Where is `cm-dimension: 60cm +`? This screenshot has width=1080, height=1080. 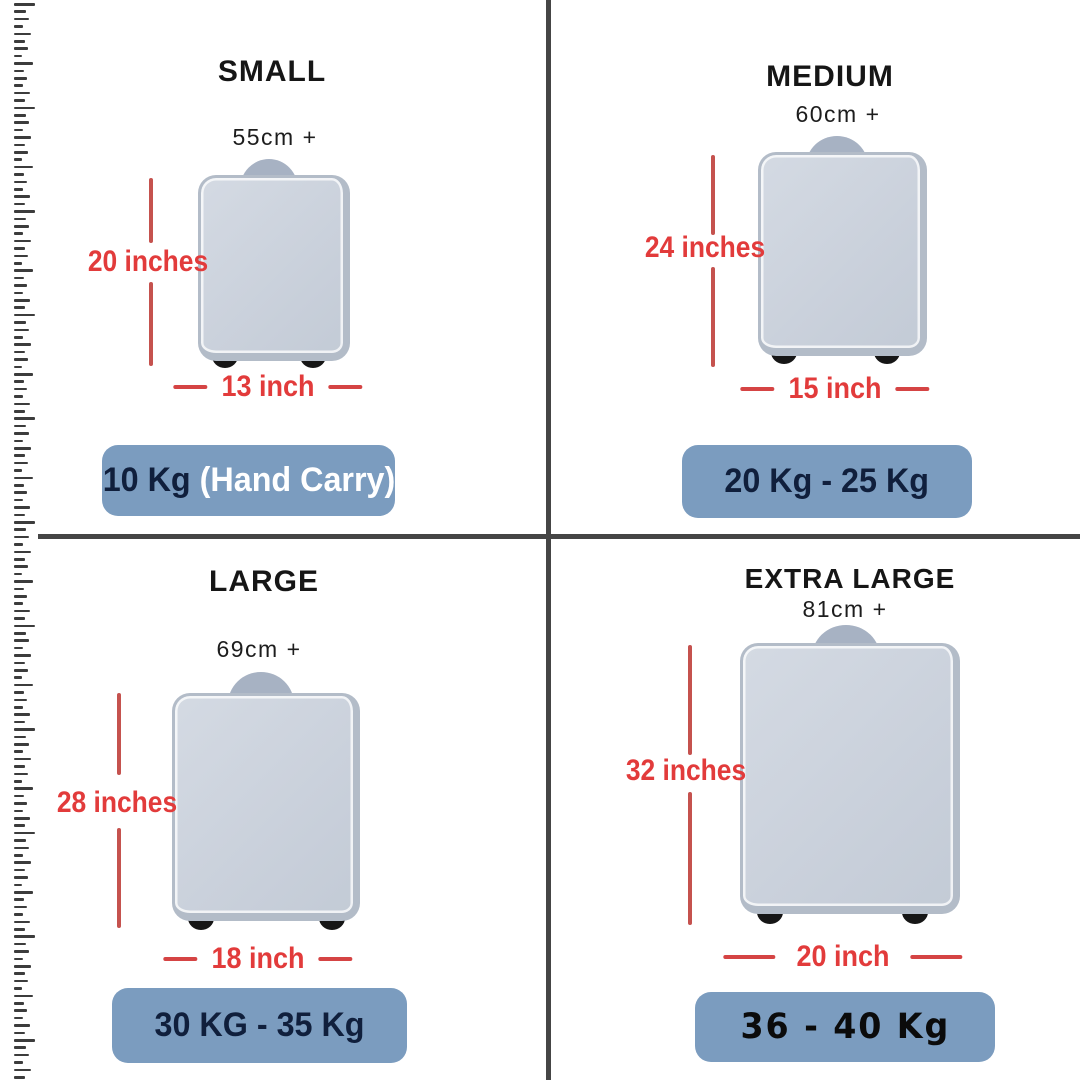 cm-dimension: 60cm + is located at coordinates (838, 114).